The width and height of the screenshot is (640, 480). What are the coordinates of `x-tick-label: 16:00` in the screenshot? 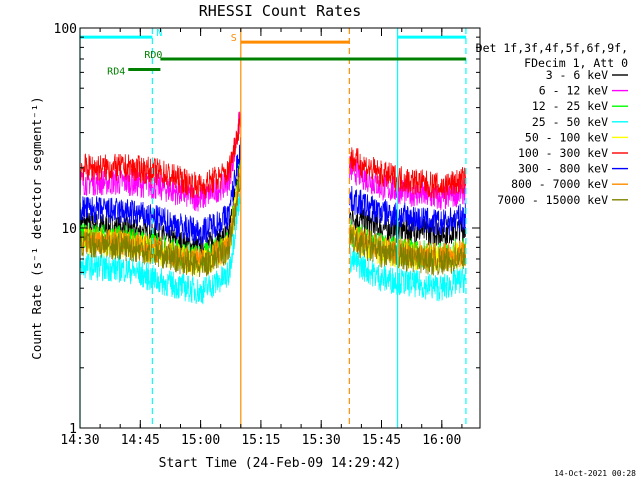 It's located at (441, 440).